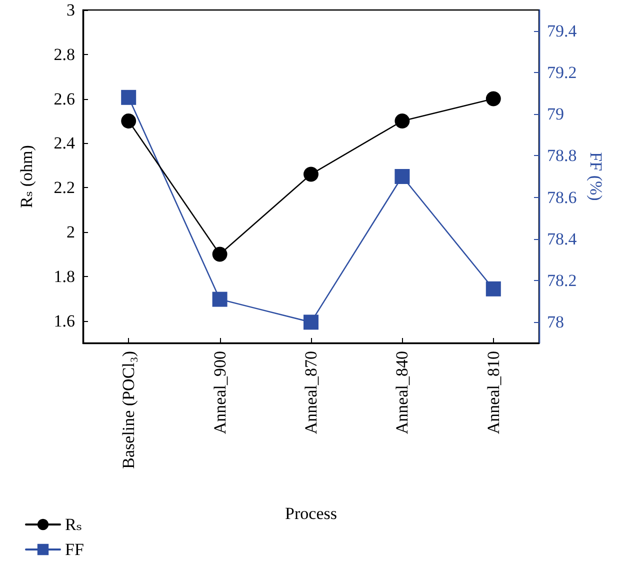 The image size is (626, 573). What do you see at coordinates (73, 524) in the screenshot?
I see `legend-label: Rₛ` at bounding box center [73, 524].